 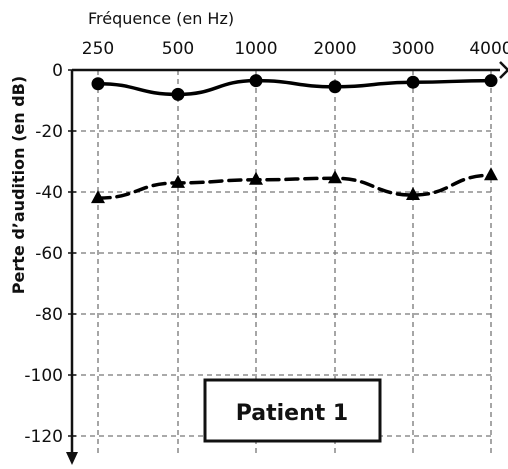 I want to click on x-tick-label: 250, so click(x=98, y=49).